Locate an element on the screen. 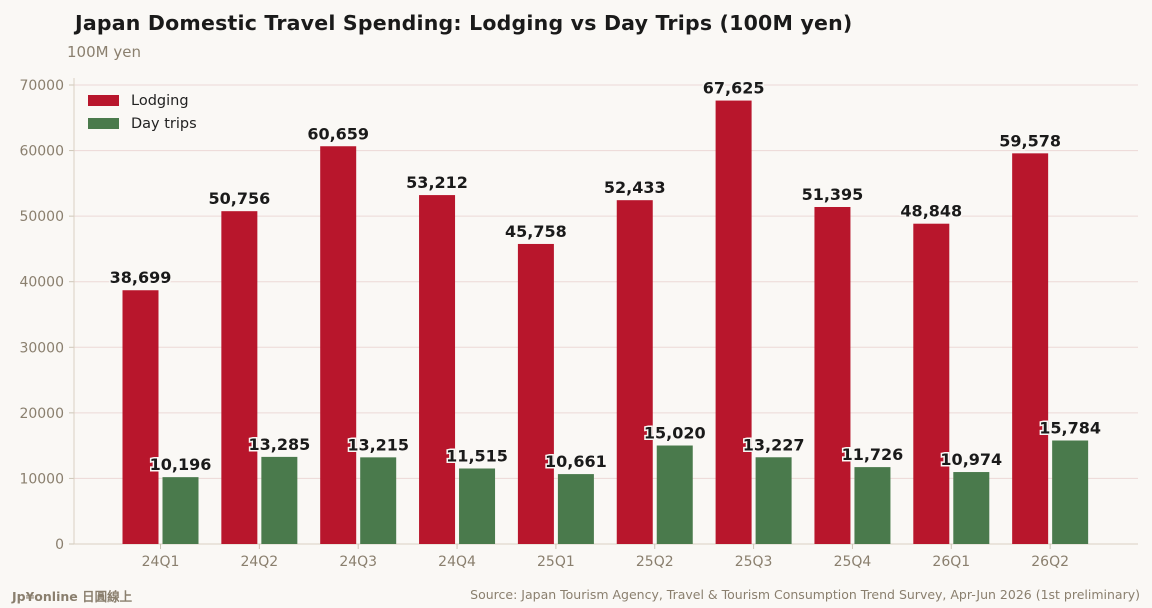 The width and height of the screenshot is (1152, 608). x-tick-label: 25Q2 is located at coordinates (655, 562).